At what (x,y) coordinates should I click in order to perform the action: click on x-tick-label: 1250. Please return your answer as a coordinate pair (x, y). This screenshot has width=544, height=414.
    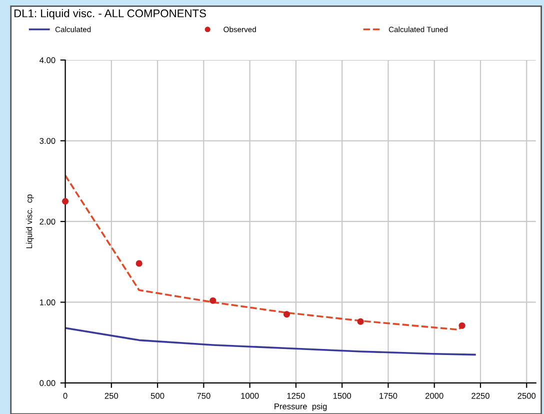
    Looking at the image, I should click on (296, 395).